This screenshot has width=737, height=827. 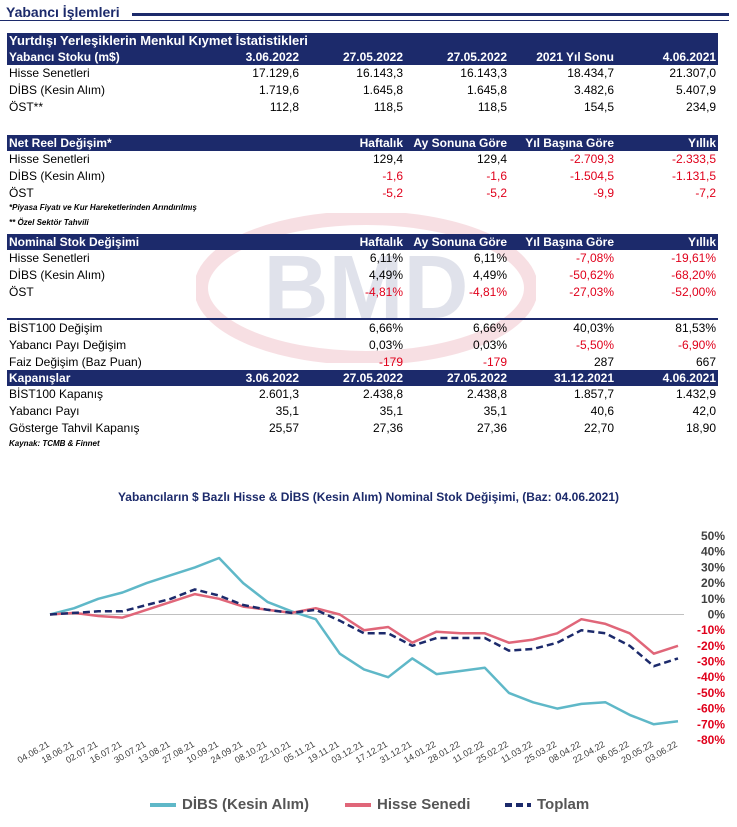 I want to click on table-cell: 16.143,3, so click(x=483, y=73).